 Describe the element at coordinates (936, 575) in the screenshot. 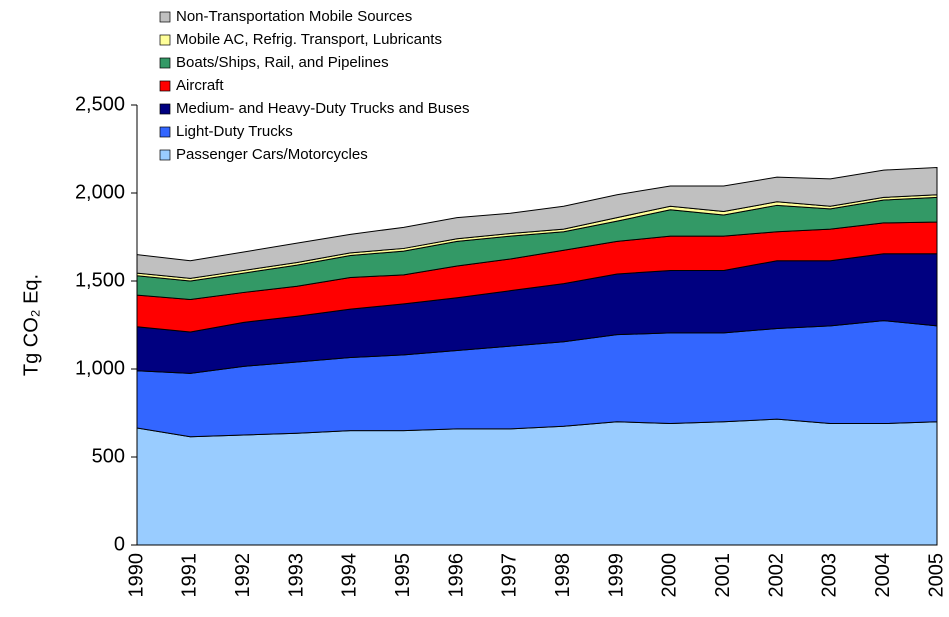

I see `x-tick-label: 2005` at that location.